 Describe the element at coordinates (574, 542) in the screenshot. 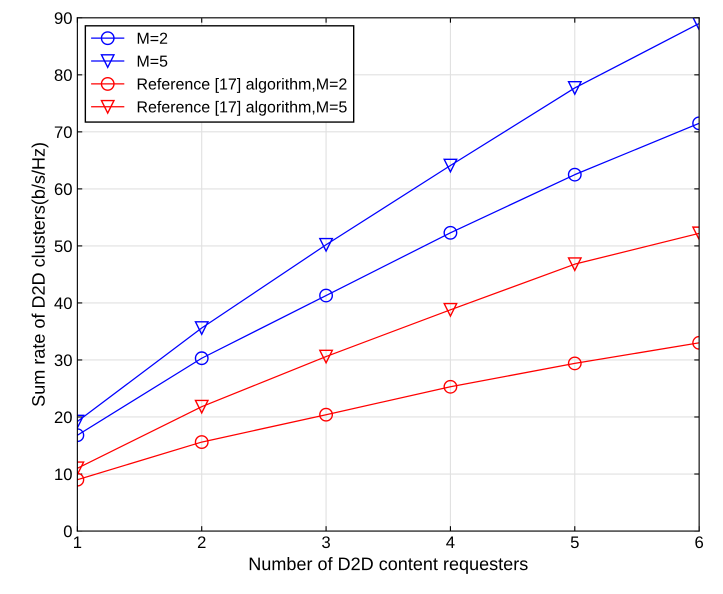

I see `x-tick-label: 5` at that location.